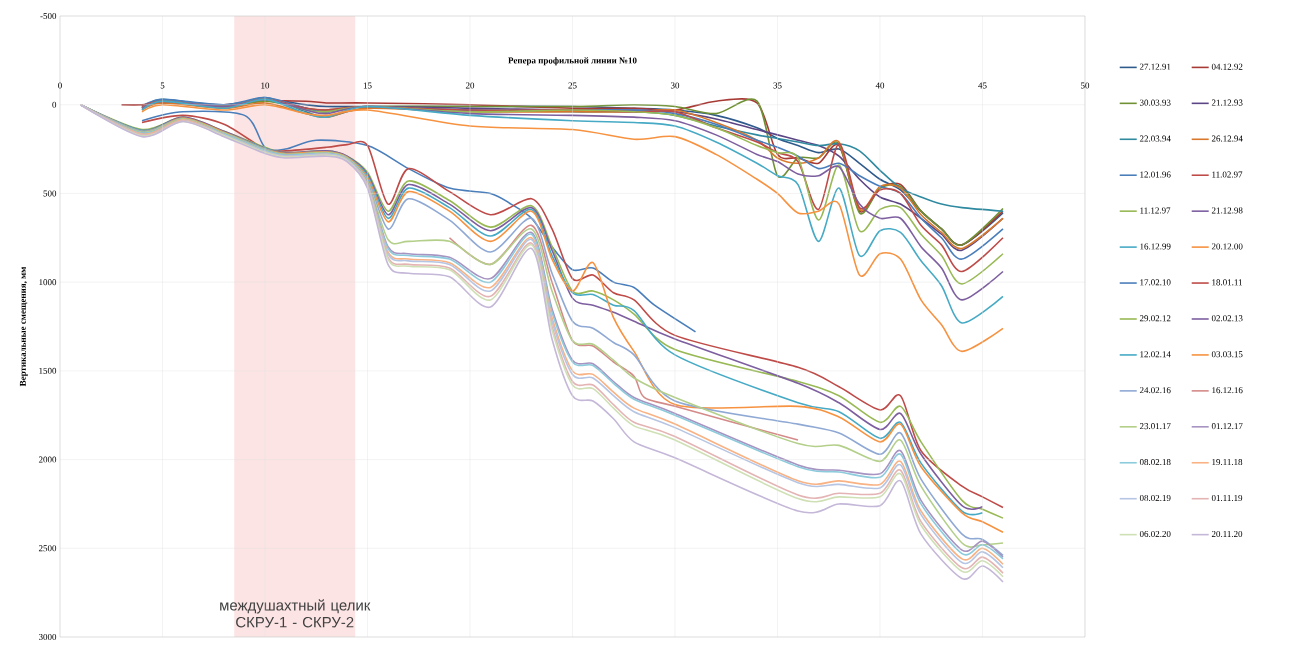  I want to click on legend-label: 12.02.14, so click(1155, 354).